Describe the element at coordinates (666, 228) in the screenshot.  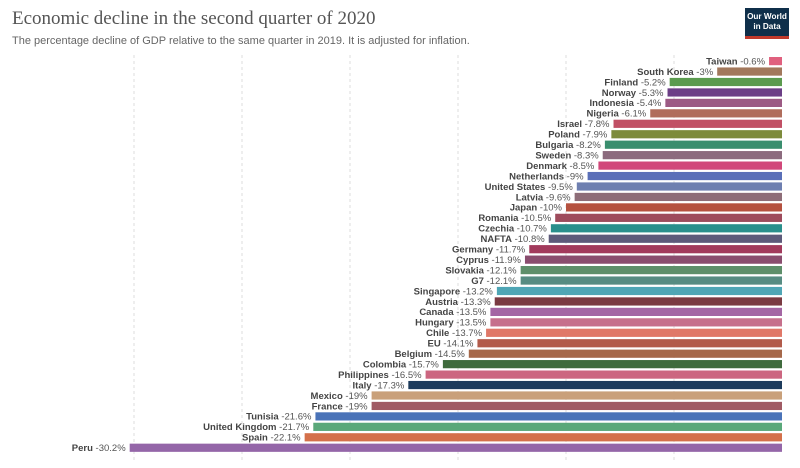
I see `bar-czechia` at that location.